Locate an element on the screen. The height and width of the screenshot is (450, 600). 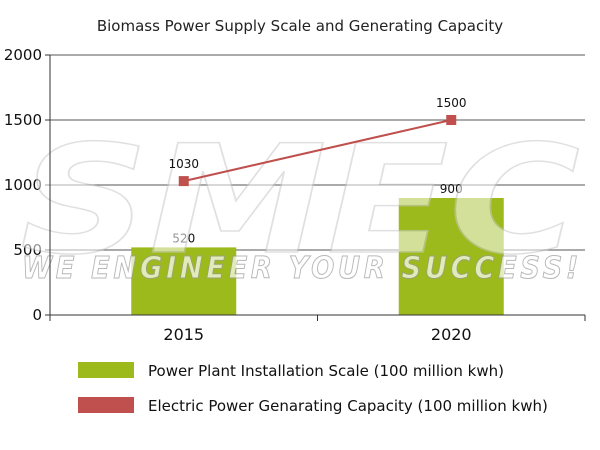
legend-swatch-line is located at coordinates (106, 405).